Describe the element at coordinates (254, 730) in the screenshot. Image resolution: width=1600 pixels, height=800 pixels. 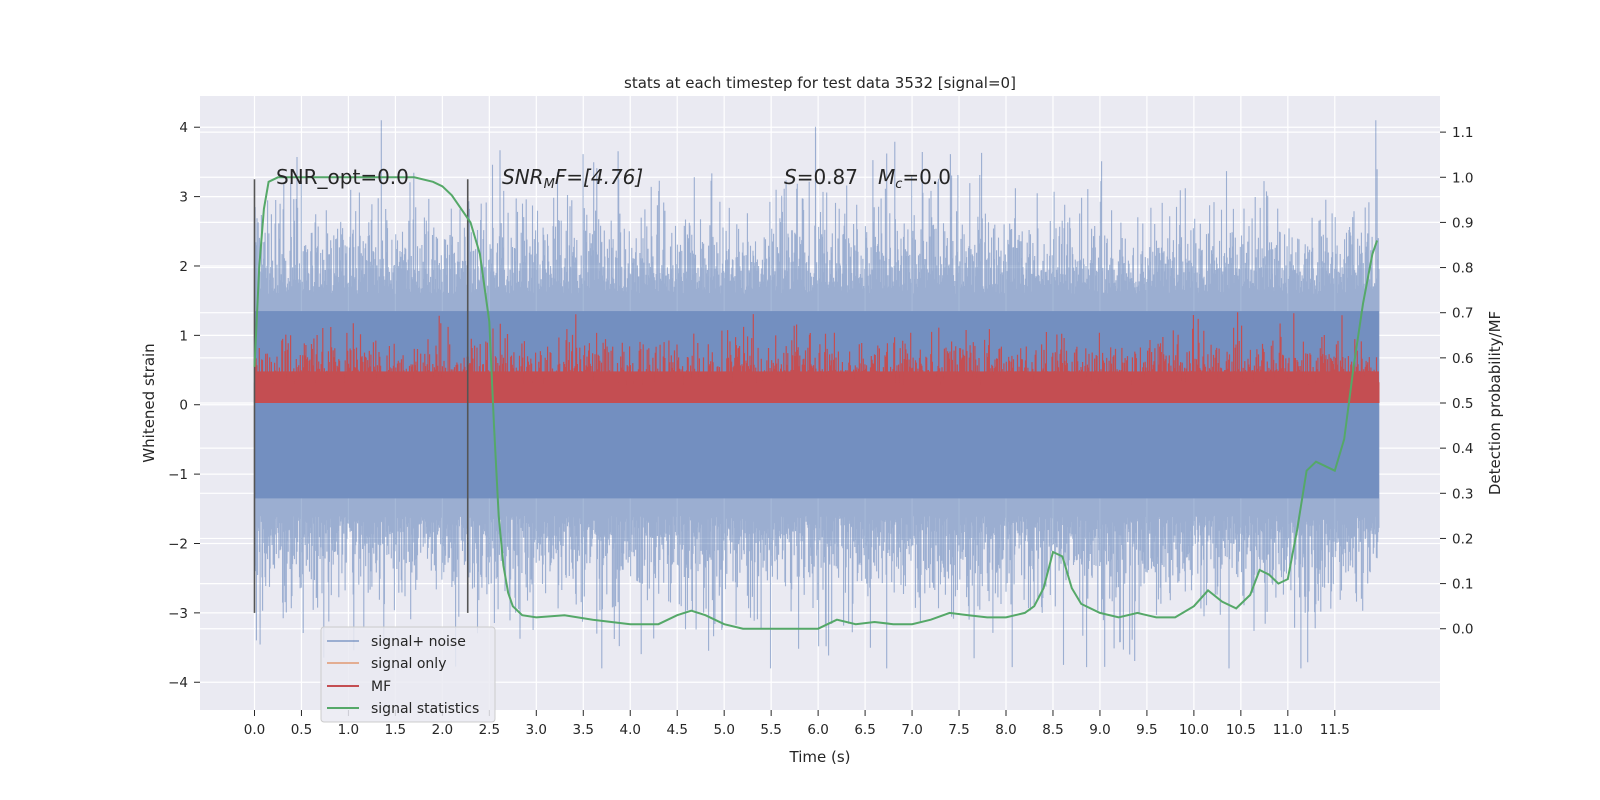
I see `x-tick-label: 0.0` at that location.